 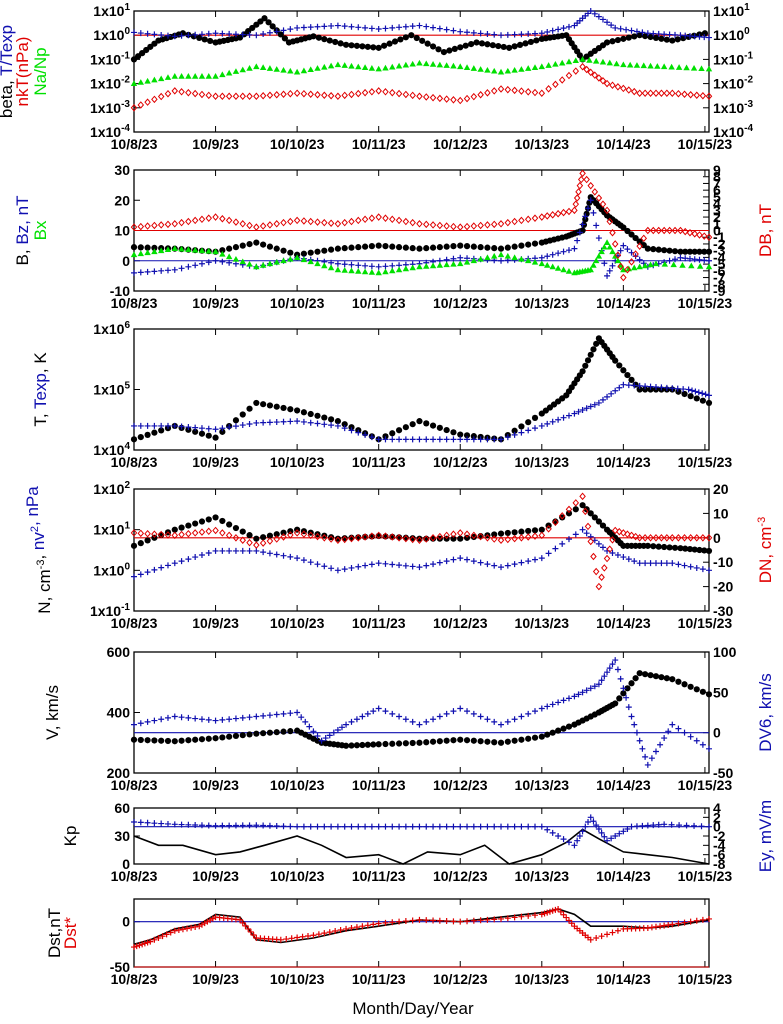 What do you see at coordinates (413, 1008) in the screenshot?
I see `x-axis-title: Month/Day/Year` at bounding box center [413, 1008].